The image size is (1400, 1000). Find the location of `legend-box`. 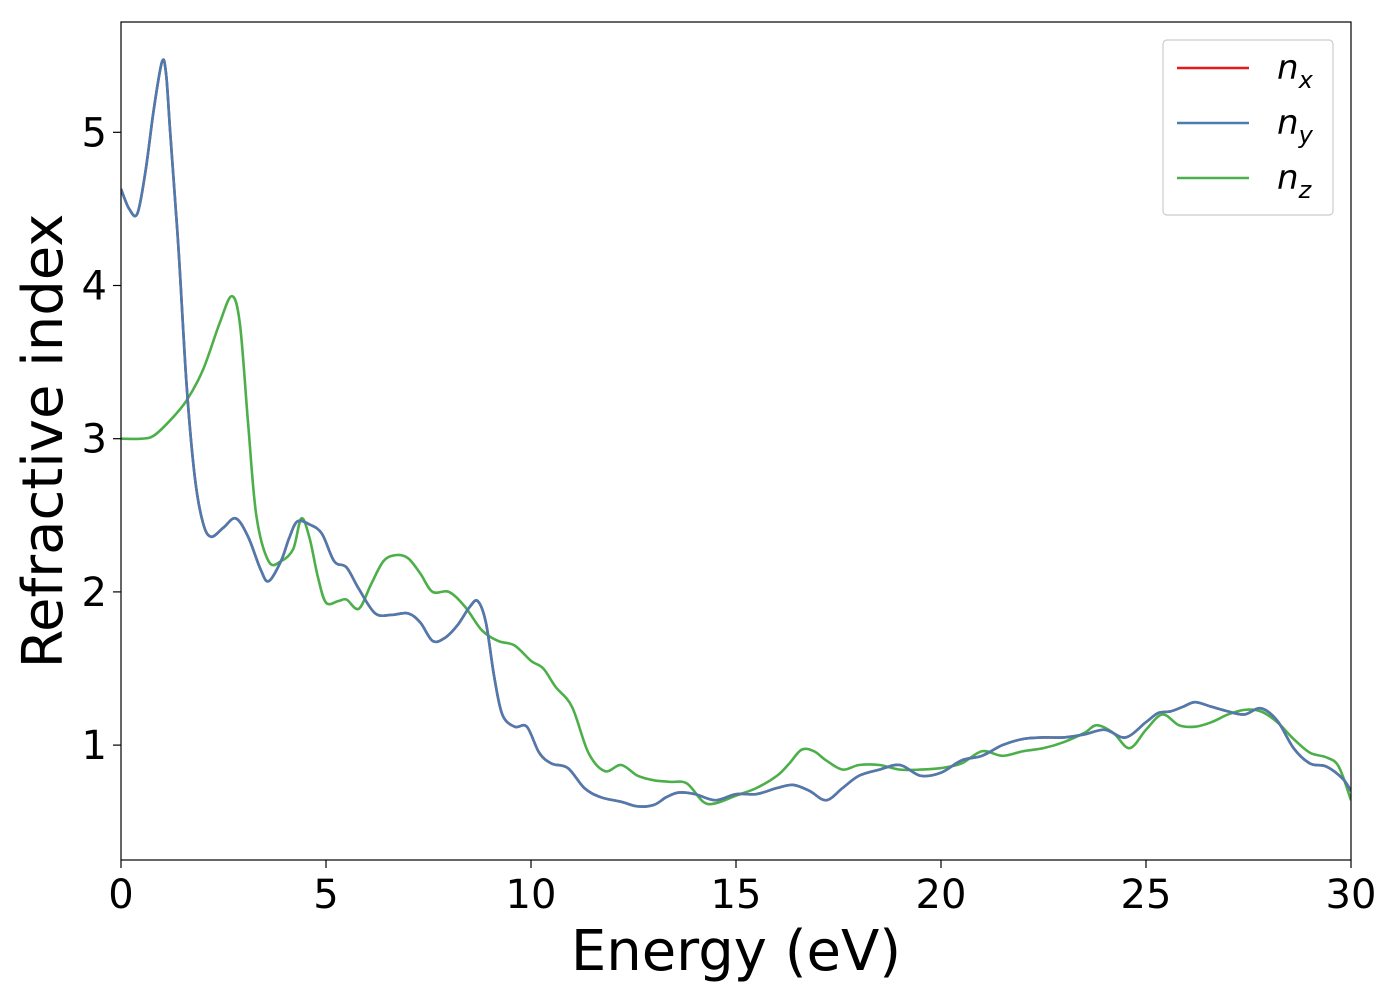

legend-box is located at coordinates (1248, 127).